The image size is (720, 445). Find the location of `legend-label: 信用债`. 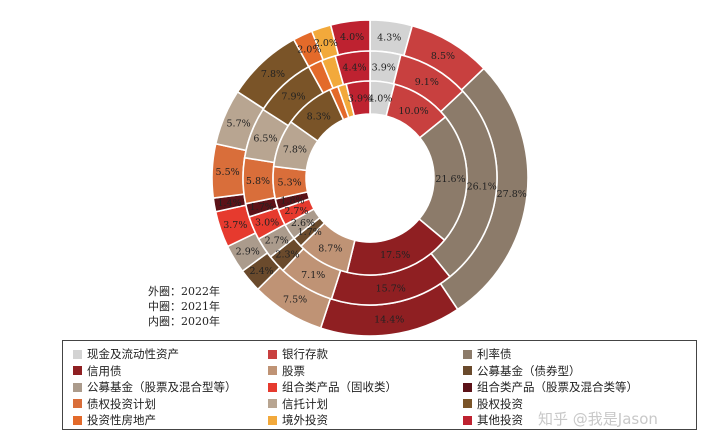

legend-label: 信用债 is located at coordinates (104, 370).